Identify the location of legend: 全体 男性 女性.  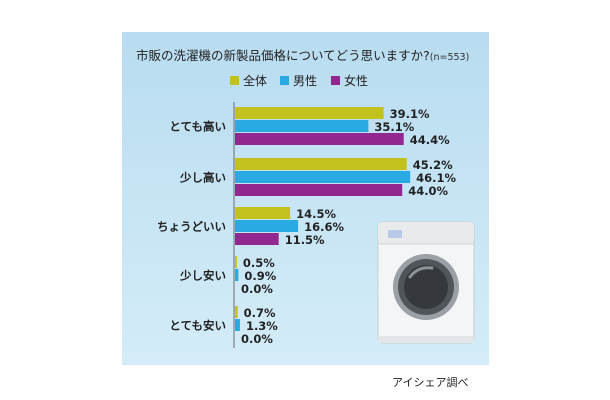
(299, 80).